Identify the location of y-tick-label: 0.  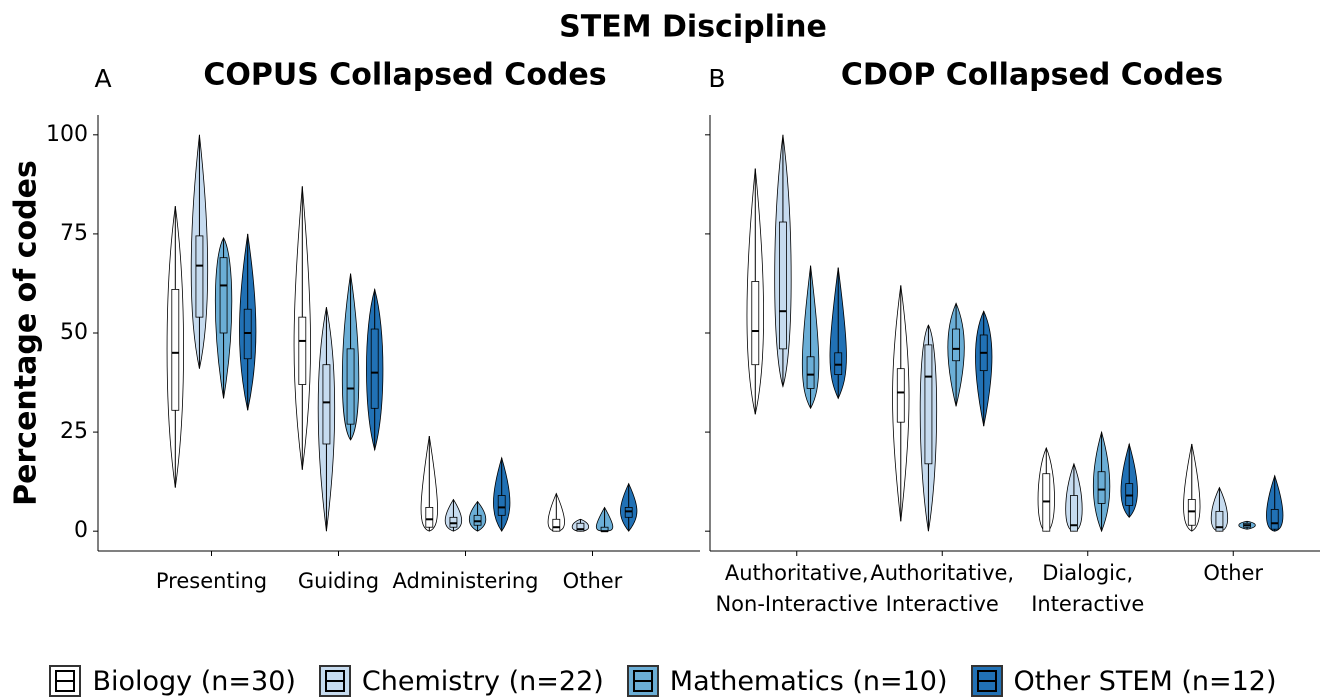
(81, 530).